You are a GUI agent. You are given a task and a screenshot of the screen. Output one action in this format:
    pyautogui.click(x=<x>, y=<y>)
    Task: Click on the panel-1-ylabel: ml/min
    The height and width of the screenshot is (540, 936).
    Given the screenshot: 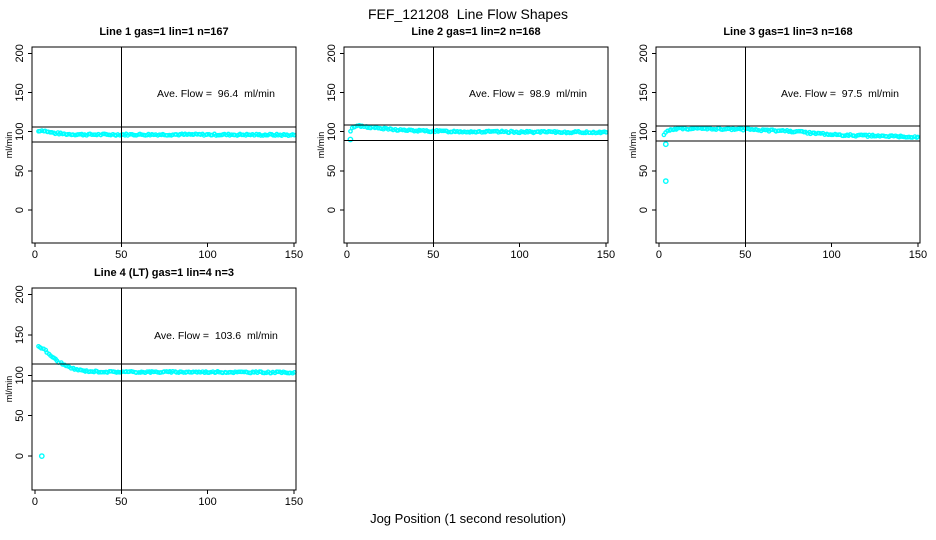 What is the action you would take?
    pyautogui.click(x=9, y=145)
    